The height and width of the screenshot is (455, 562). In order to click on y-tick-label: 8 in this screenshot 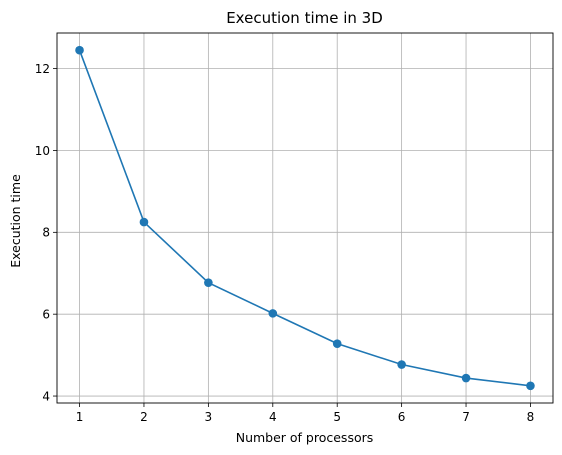, I will do `click(46, 233)`.